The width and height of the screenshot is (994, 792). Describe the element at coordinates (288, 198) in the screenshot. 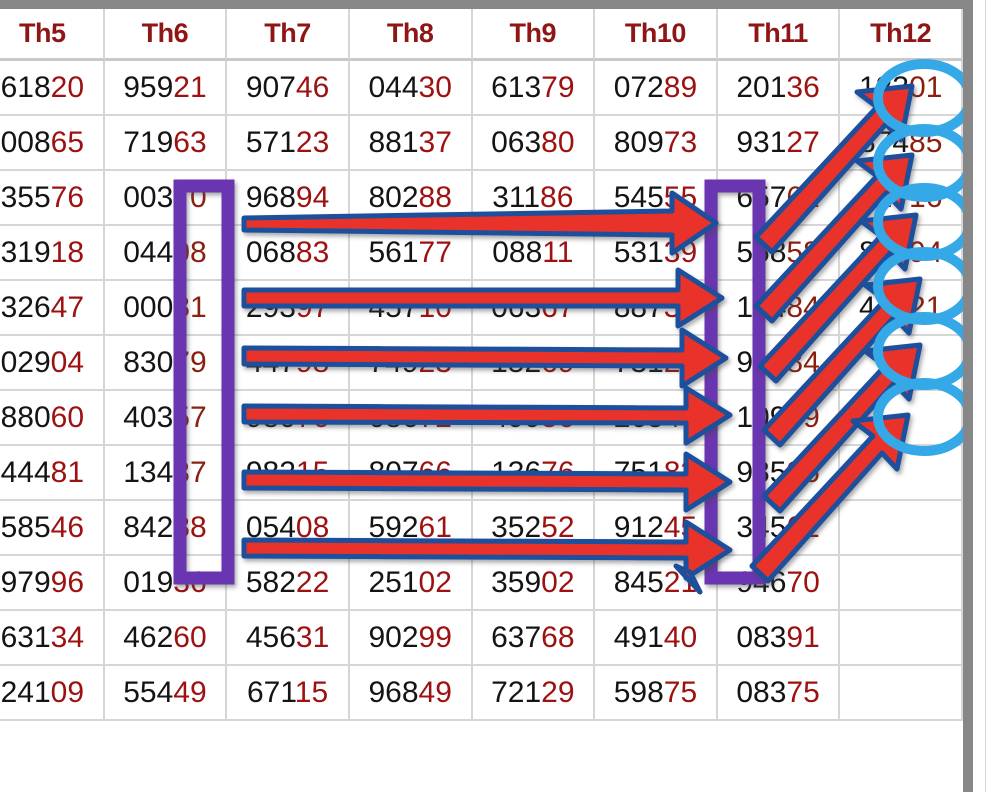

I see `table-cell: 96894` at that location.